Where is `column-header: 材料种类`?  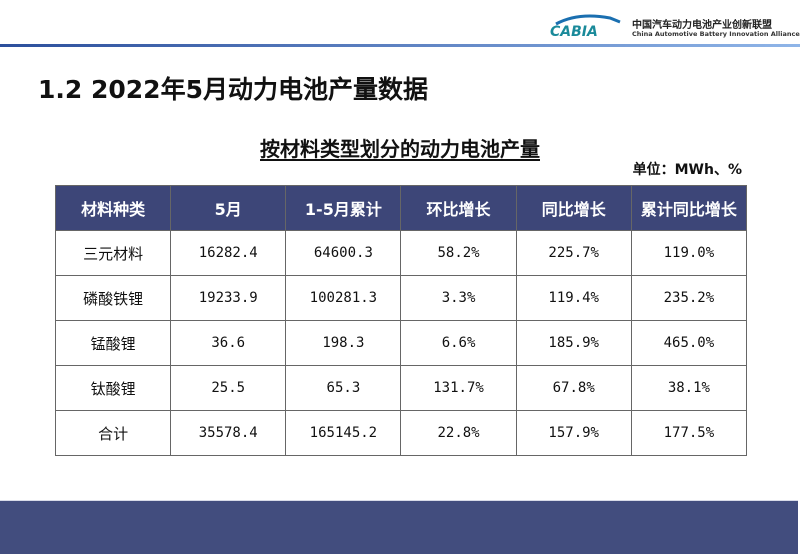
column-header: 材料种类 is located at coordinates (113, 208).